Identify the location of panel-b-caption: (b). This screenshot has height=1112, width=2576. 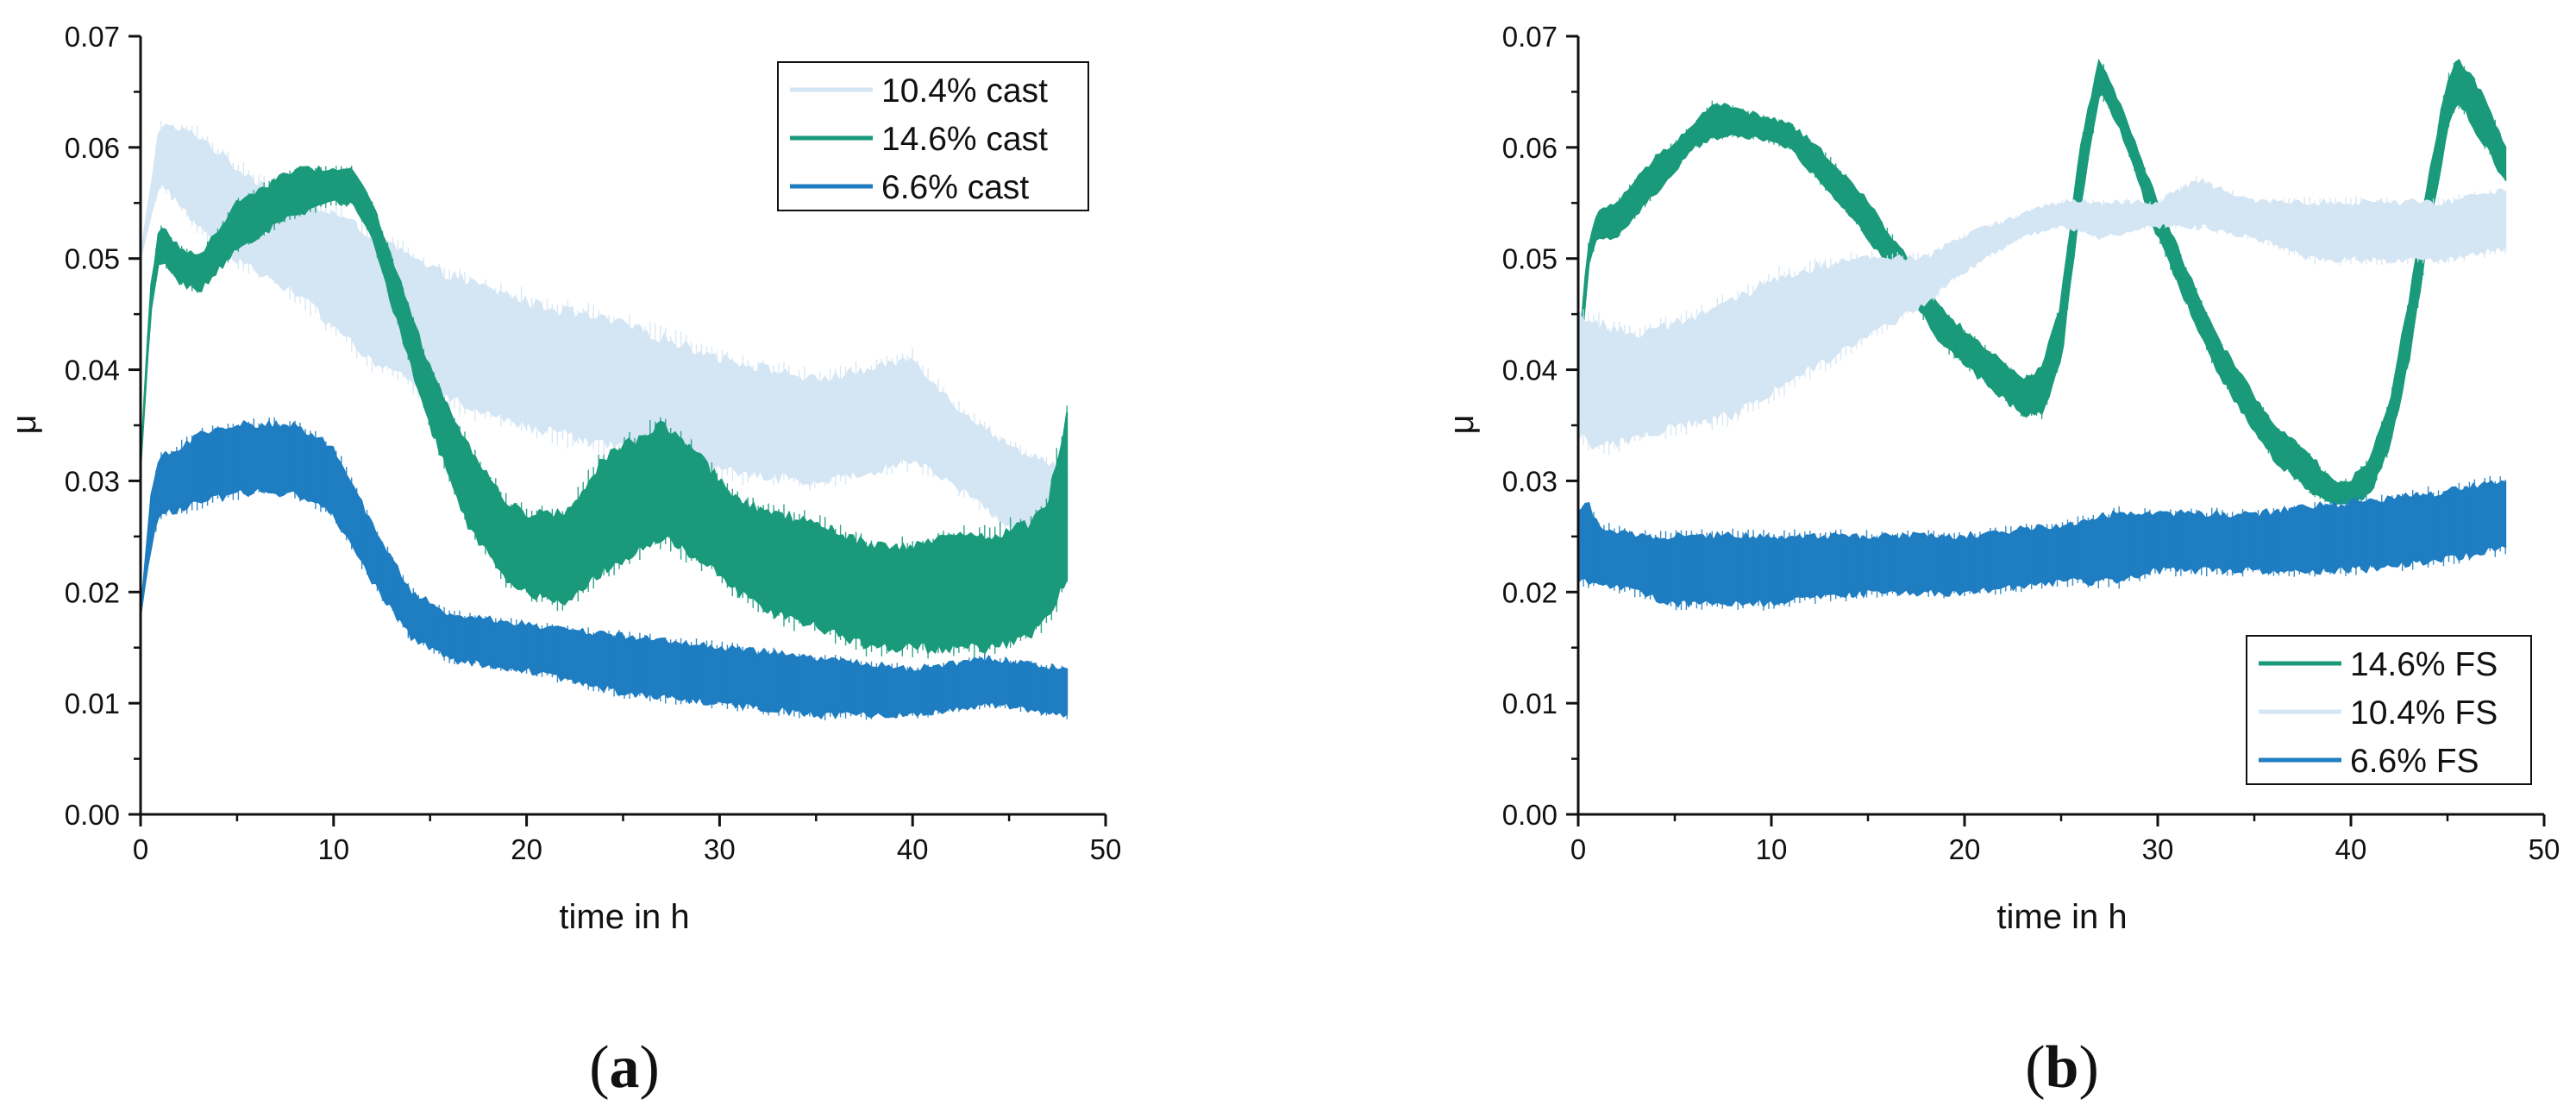
(2062, 1067).